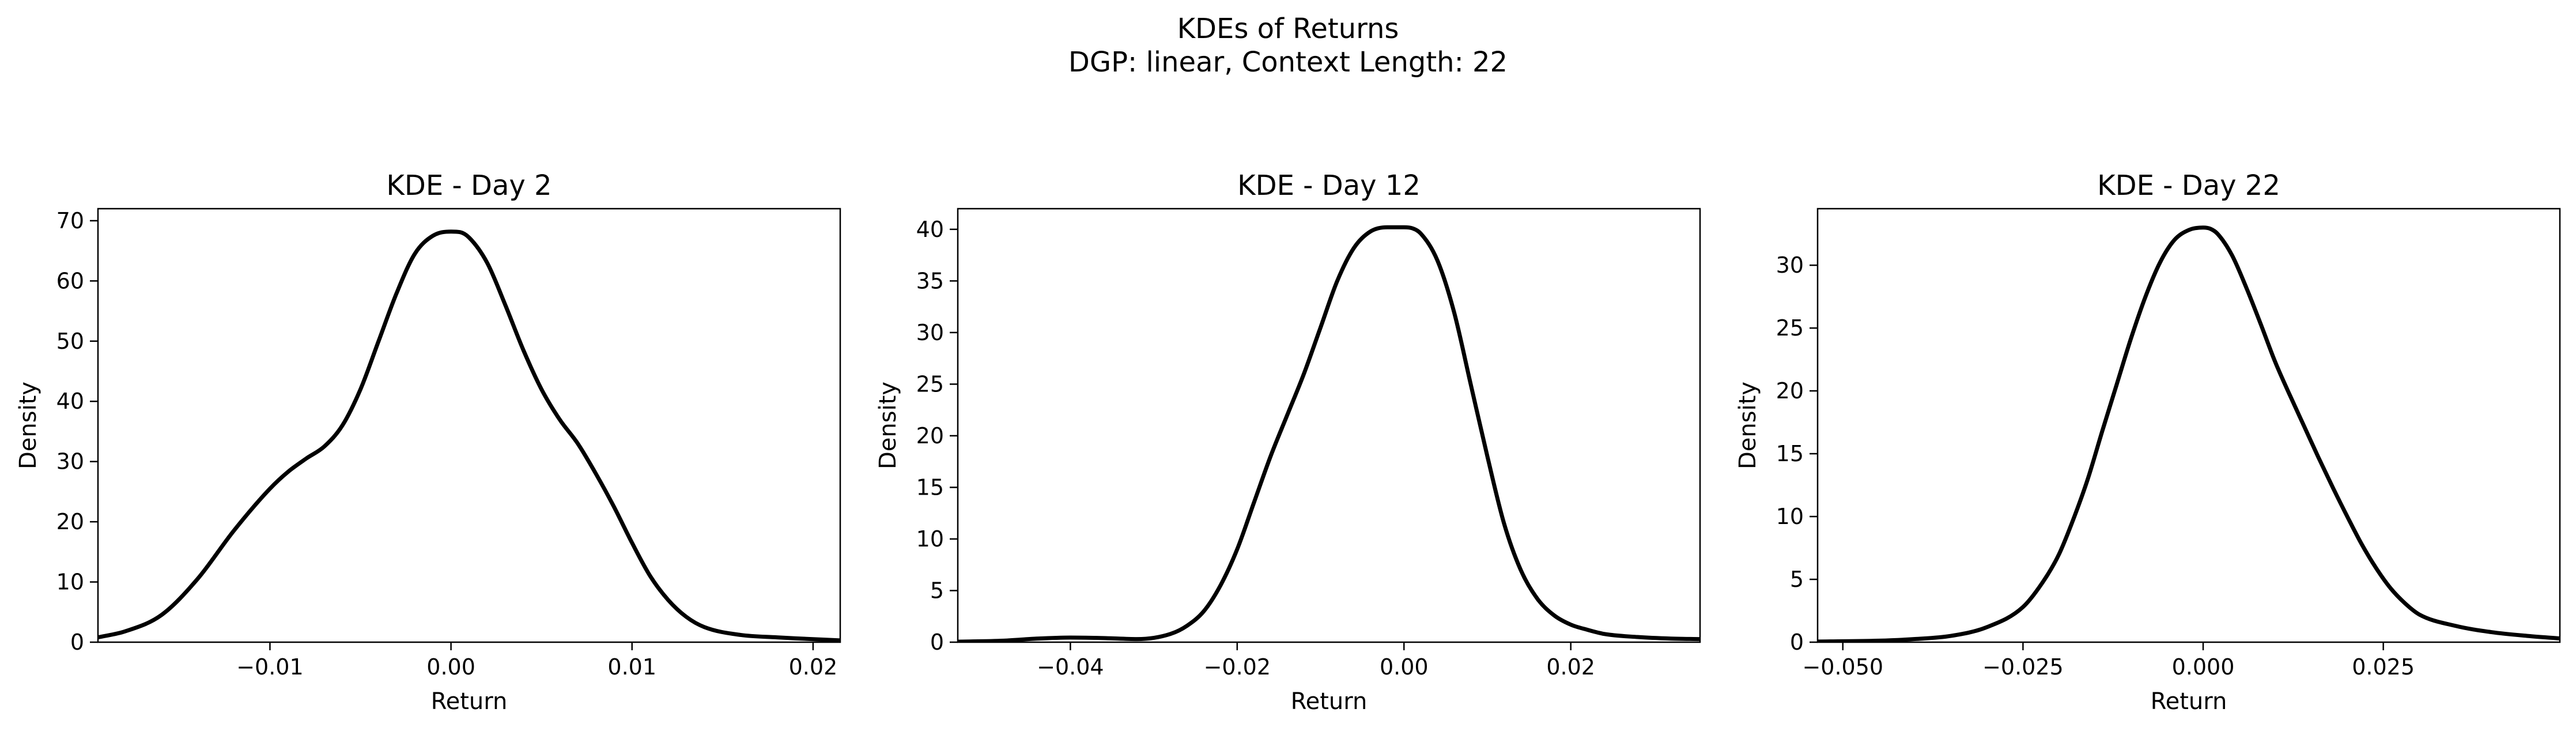 This screenshot has height=735, width=2576. What do you see at coordinates (631, 667) in the screenshot?
I see `x-tick-label: 0.01` at bounding box center [631, 667].